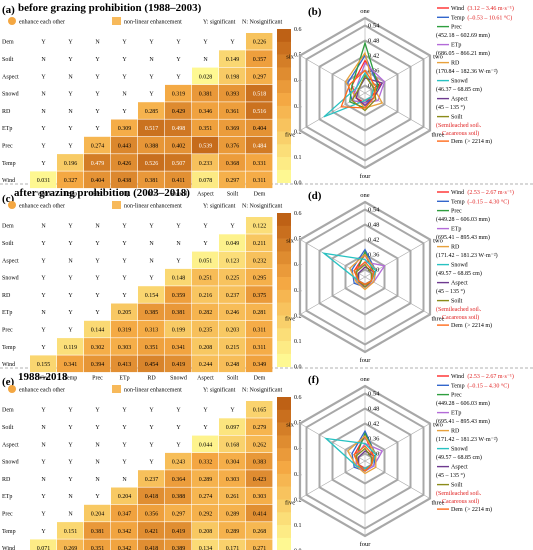  Describe the element at coordinates (179, 95) in the screenshot. I see `heat-cell-value: 0.319` at that location.